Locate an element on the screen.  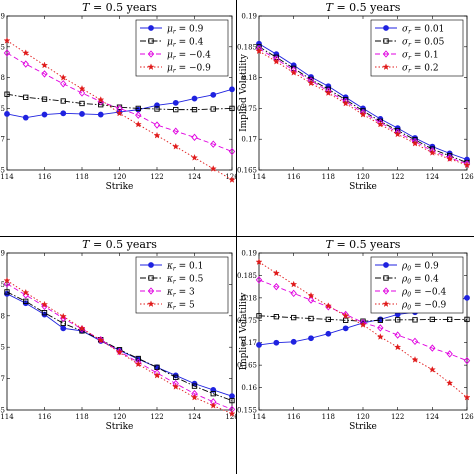
legend-entry: σr = 0.1 is located at coordinates (420, 56).